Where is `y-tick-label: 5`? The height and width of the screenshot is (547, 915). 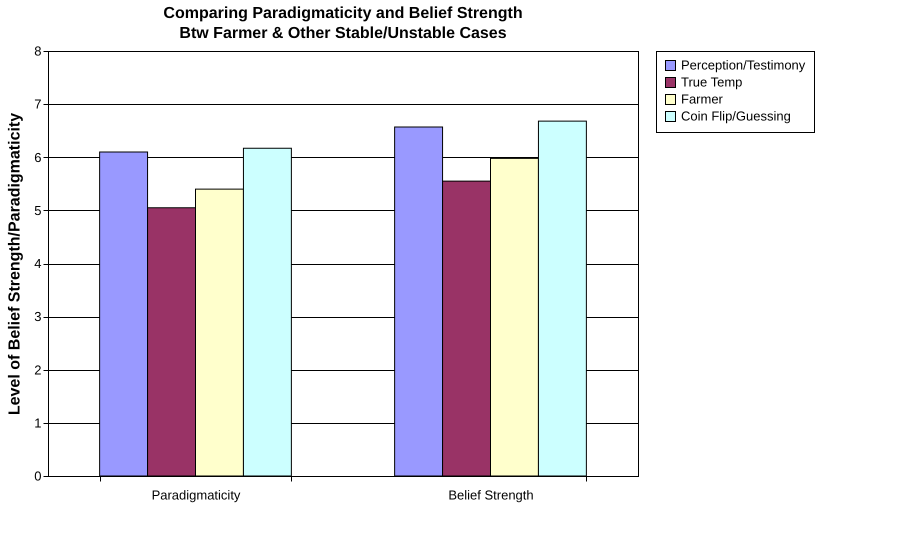
y-tick-label: 5 is located at coordinates (38, 210).